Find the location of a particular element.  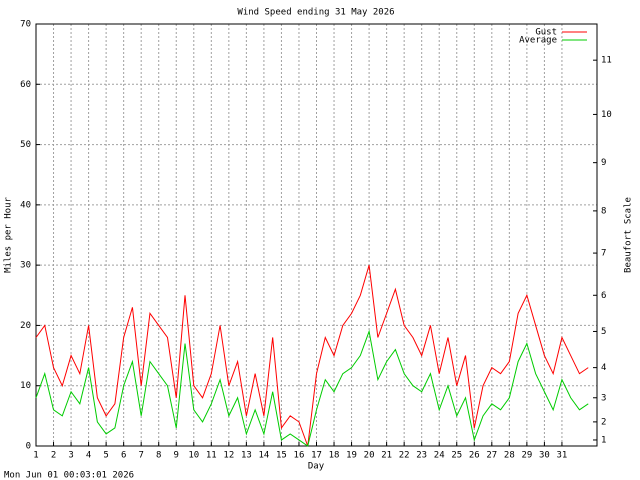

legend-label: Gust is located at coordinates (546, 33).